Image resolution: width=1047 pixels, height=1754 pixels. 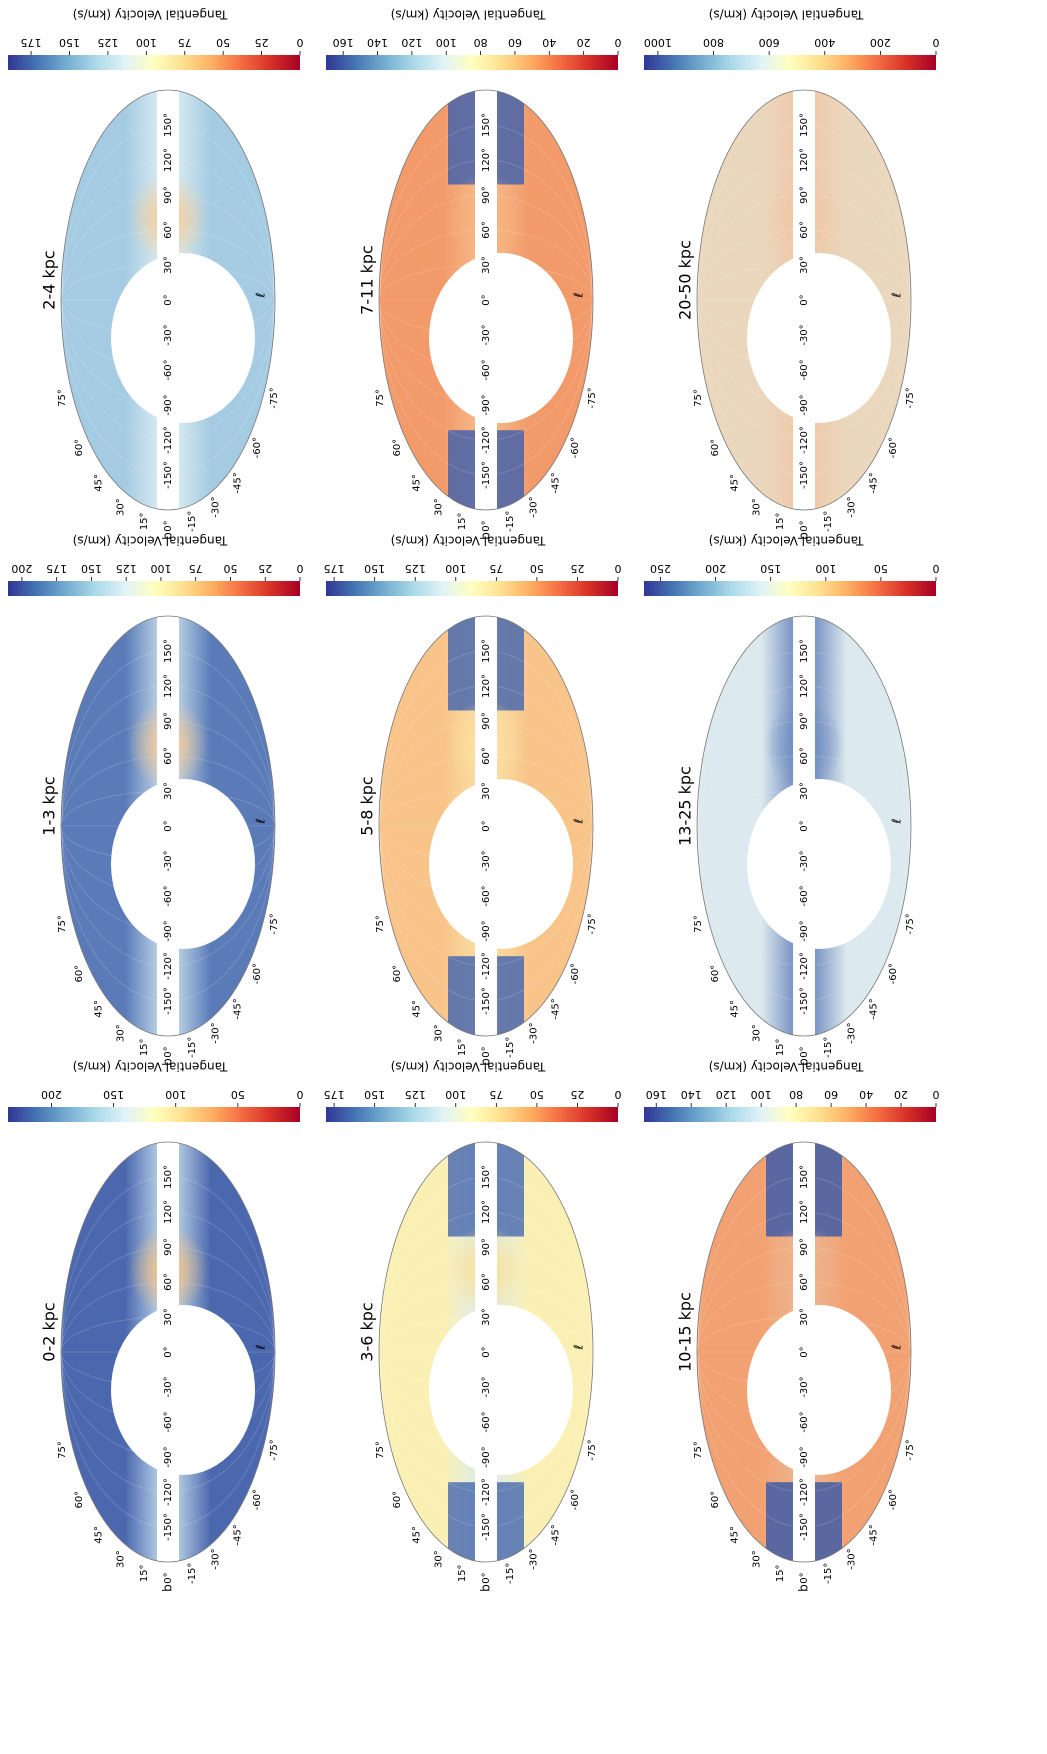 I want to click on chart-title: 0-2 kpc, so click(x=49, y=1331).